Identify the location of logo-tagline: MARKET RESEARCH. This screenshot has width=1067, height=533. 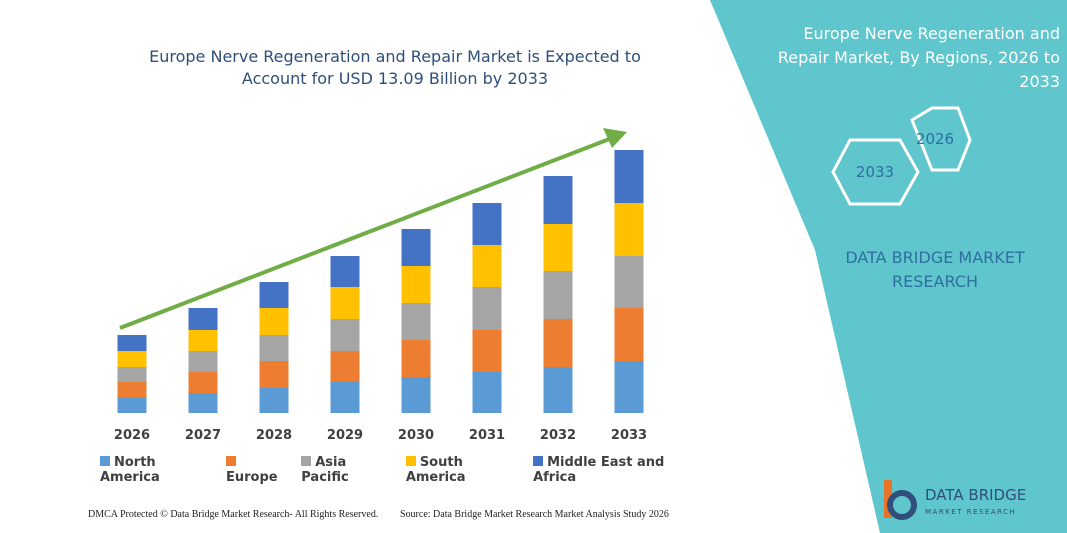
(970, 512).